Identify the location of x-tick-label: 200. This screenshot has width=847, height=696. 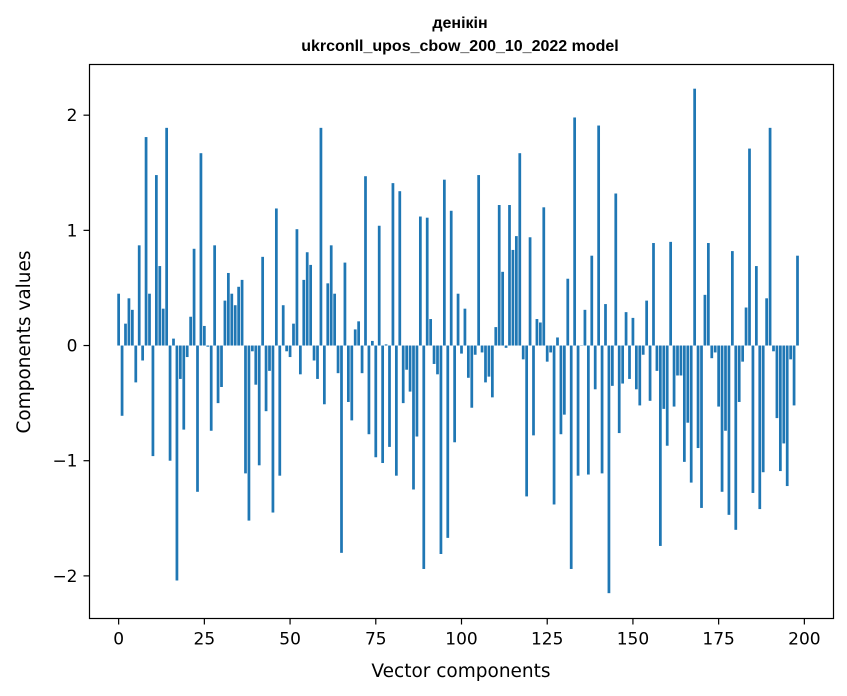
(804, 640).